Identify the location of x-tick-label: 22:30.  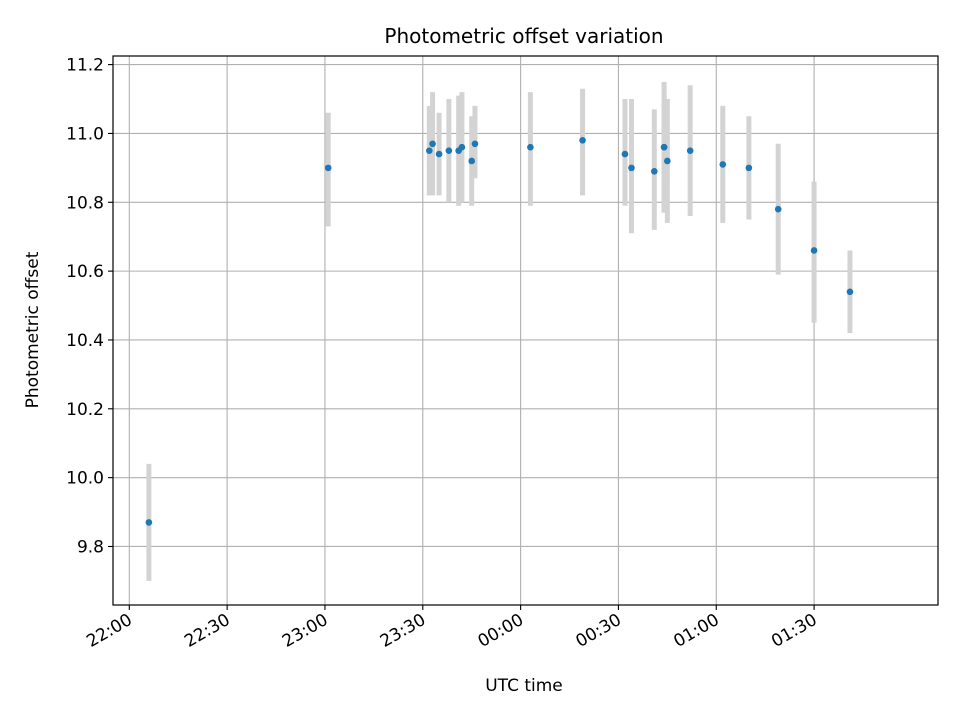
(207, 631).